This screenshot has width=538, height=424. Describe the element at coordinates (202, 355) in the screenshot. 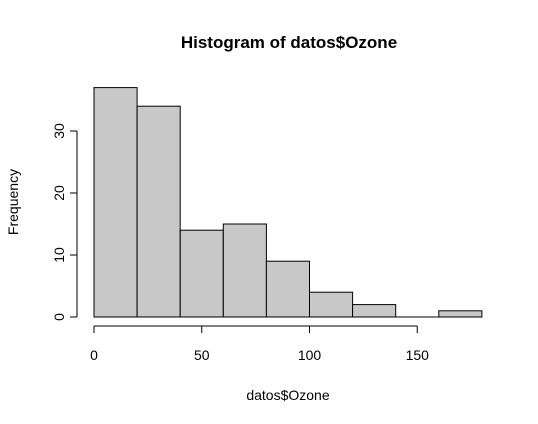

I see `x-tick-label: 50` at that location.